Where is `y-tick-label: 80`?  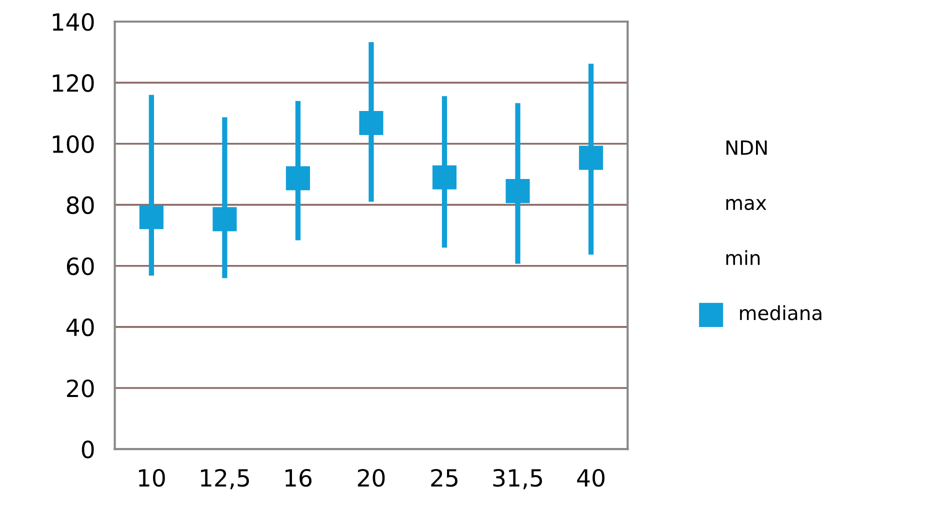 y-tick-label: 80 is located at coordinates (80, 205).